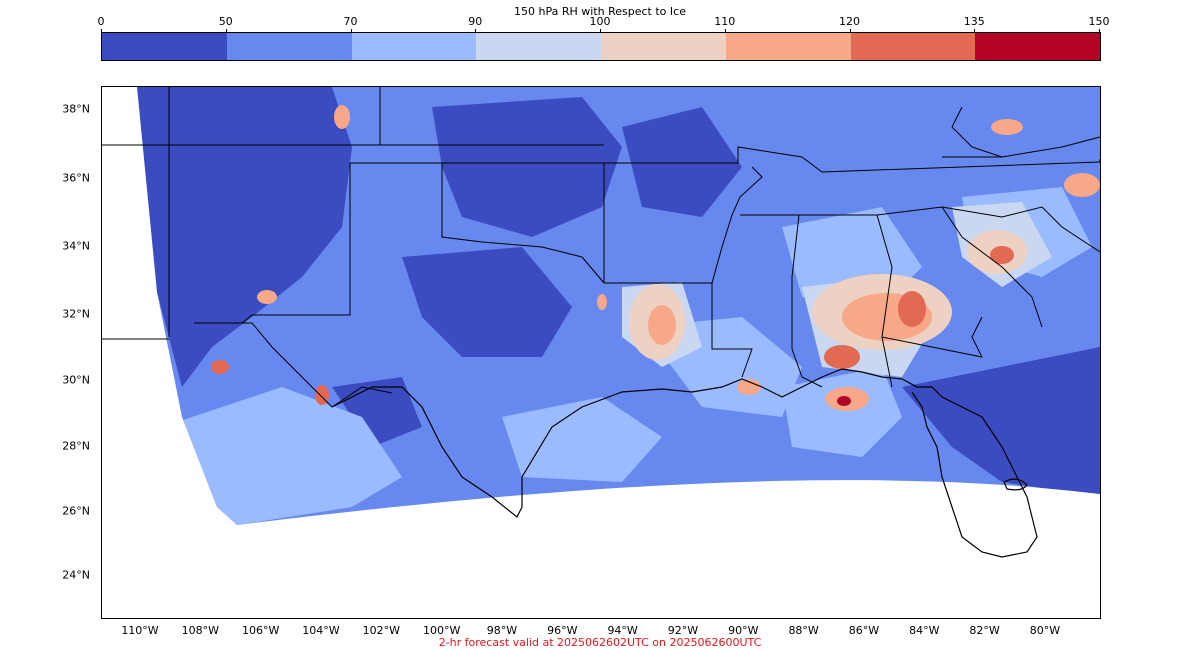  What do you see at coordinates (101, 21) in the screenshot?
I see `colorbar-tick-label: 0` at bounding box center [101, 21].